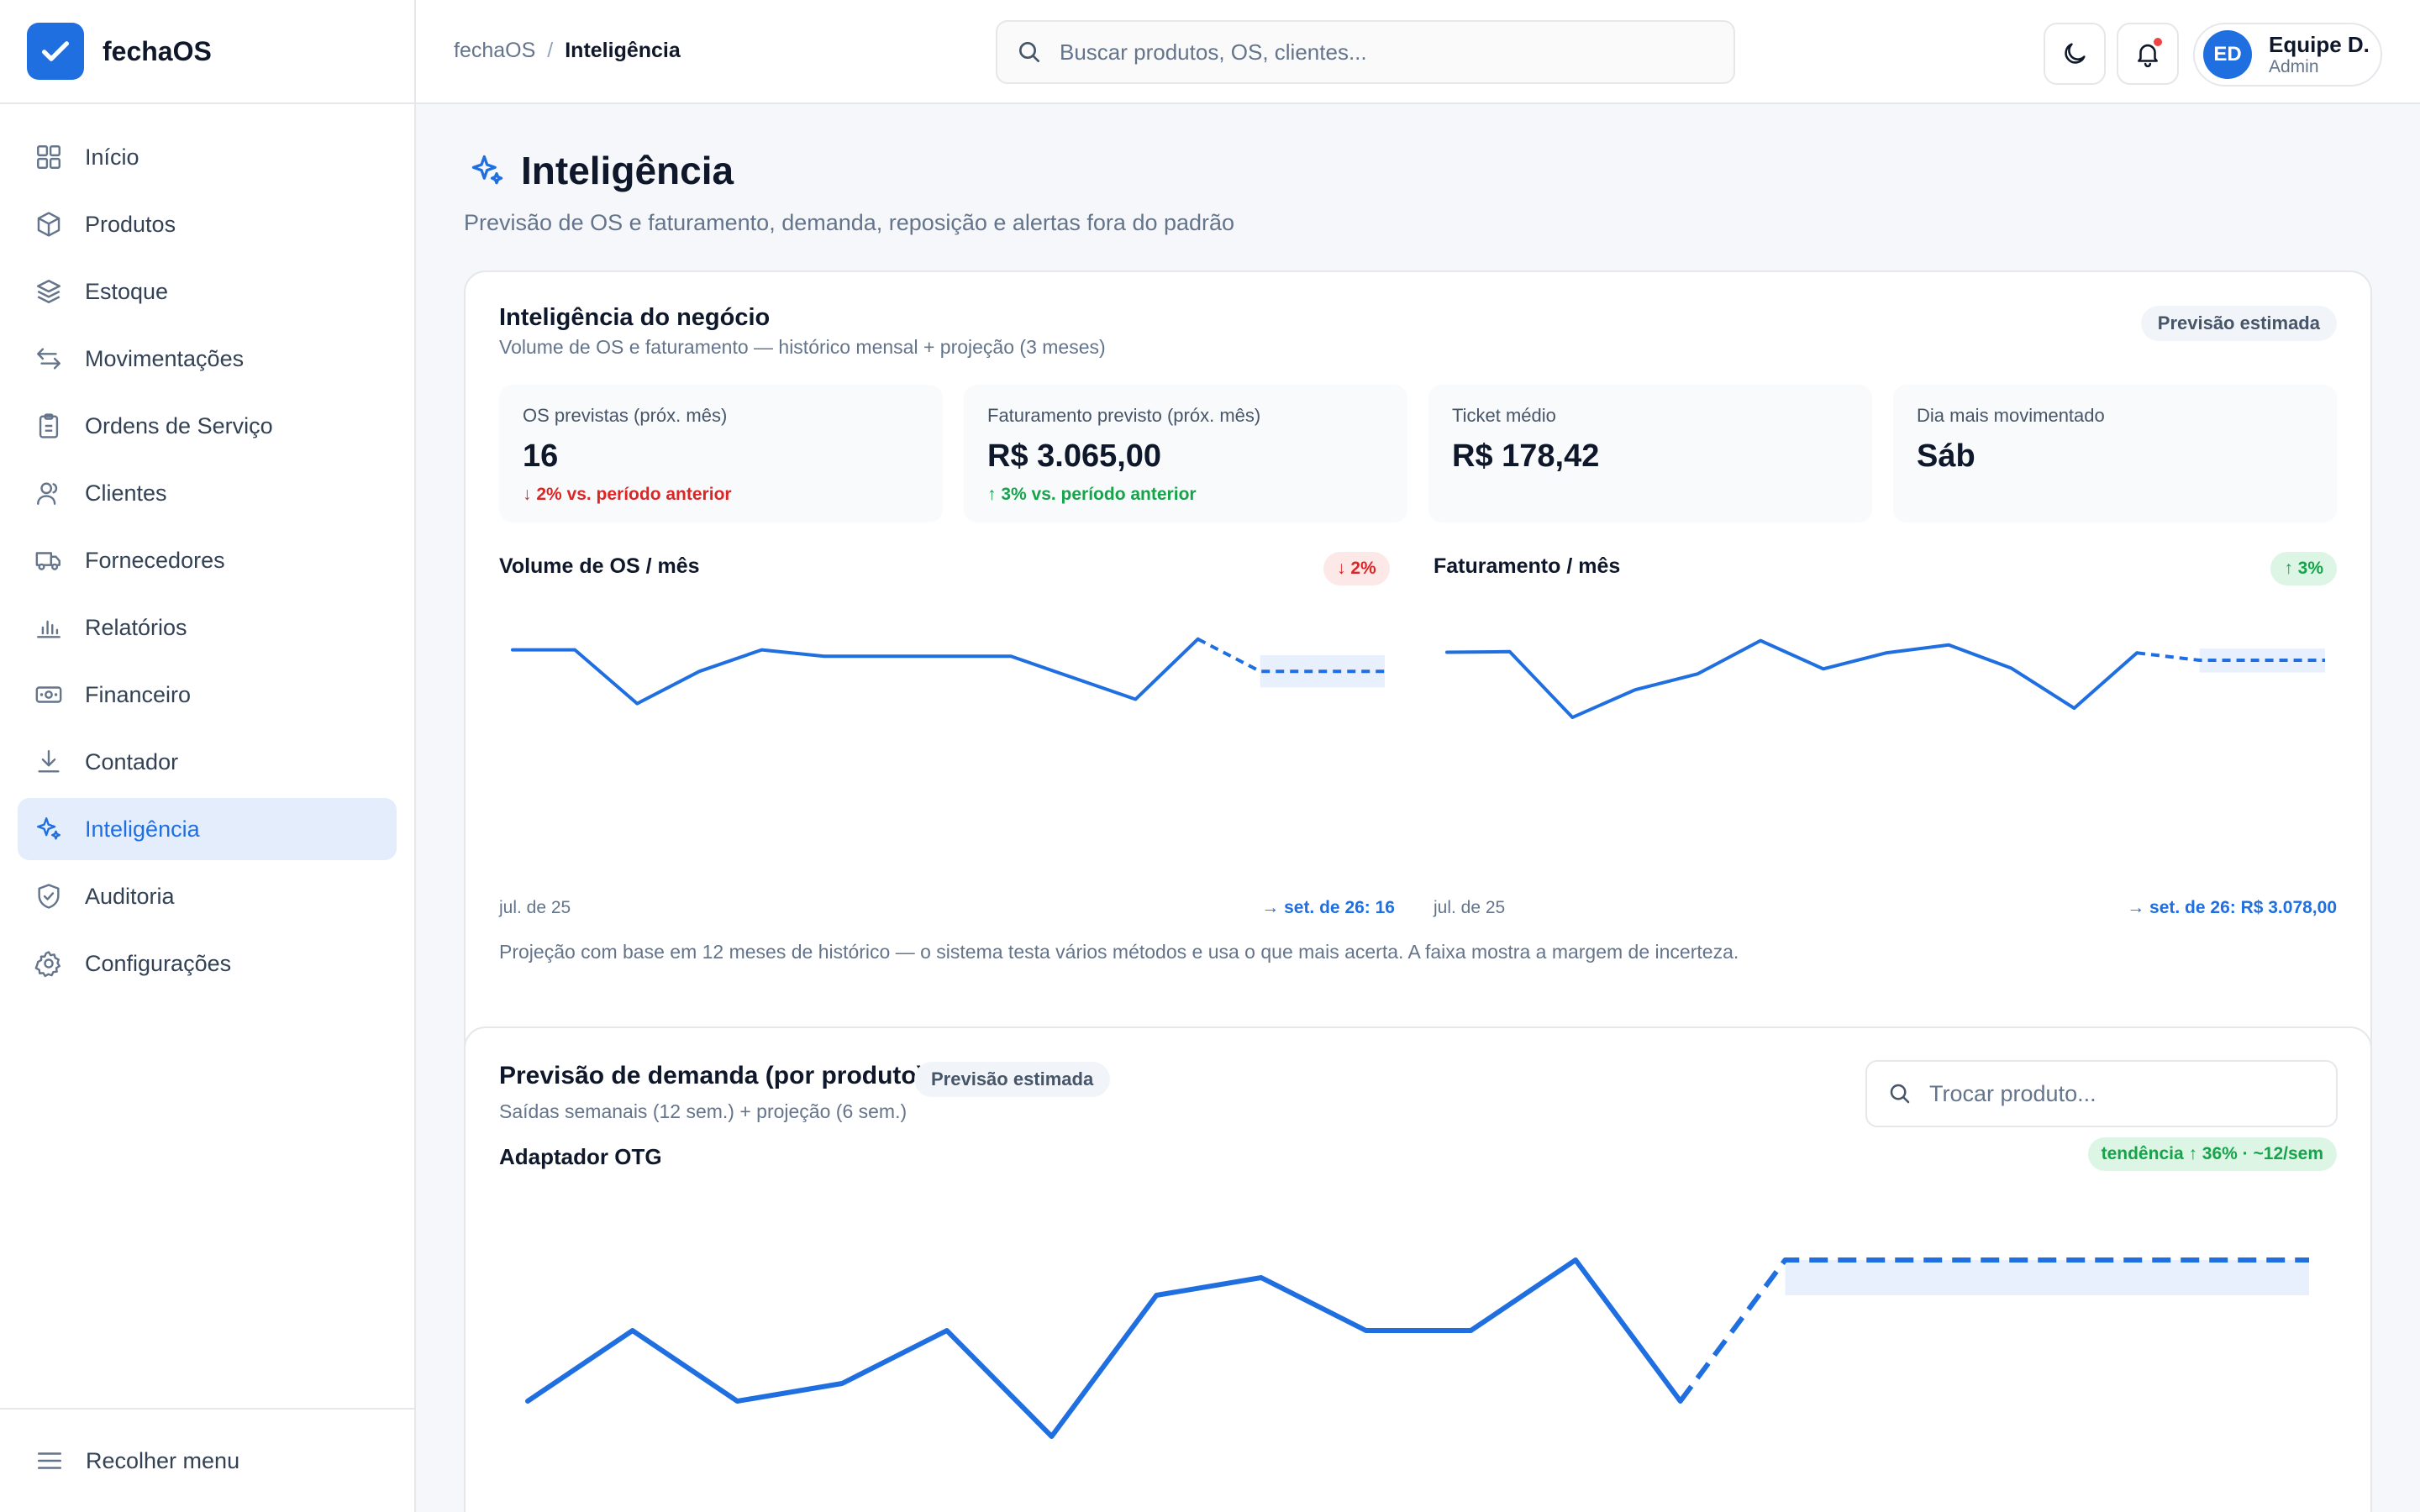  What do you see at coordinates (207, 224) in the screenshot?
I see `sidebar-item-produtos: Produtos` at bounding box center [207, 224].